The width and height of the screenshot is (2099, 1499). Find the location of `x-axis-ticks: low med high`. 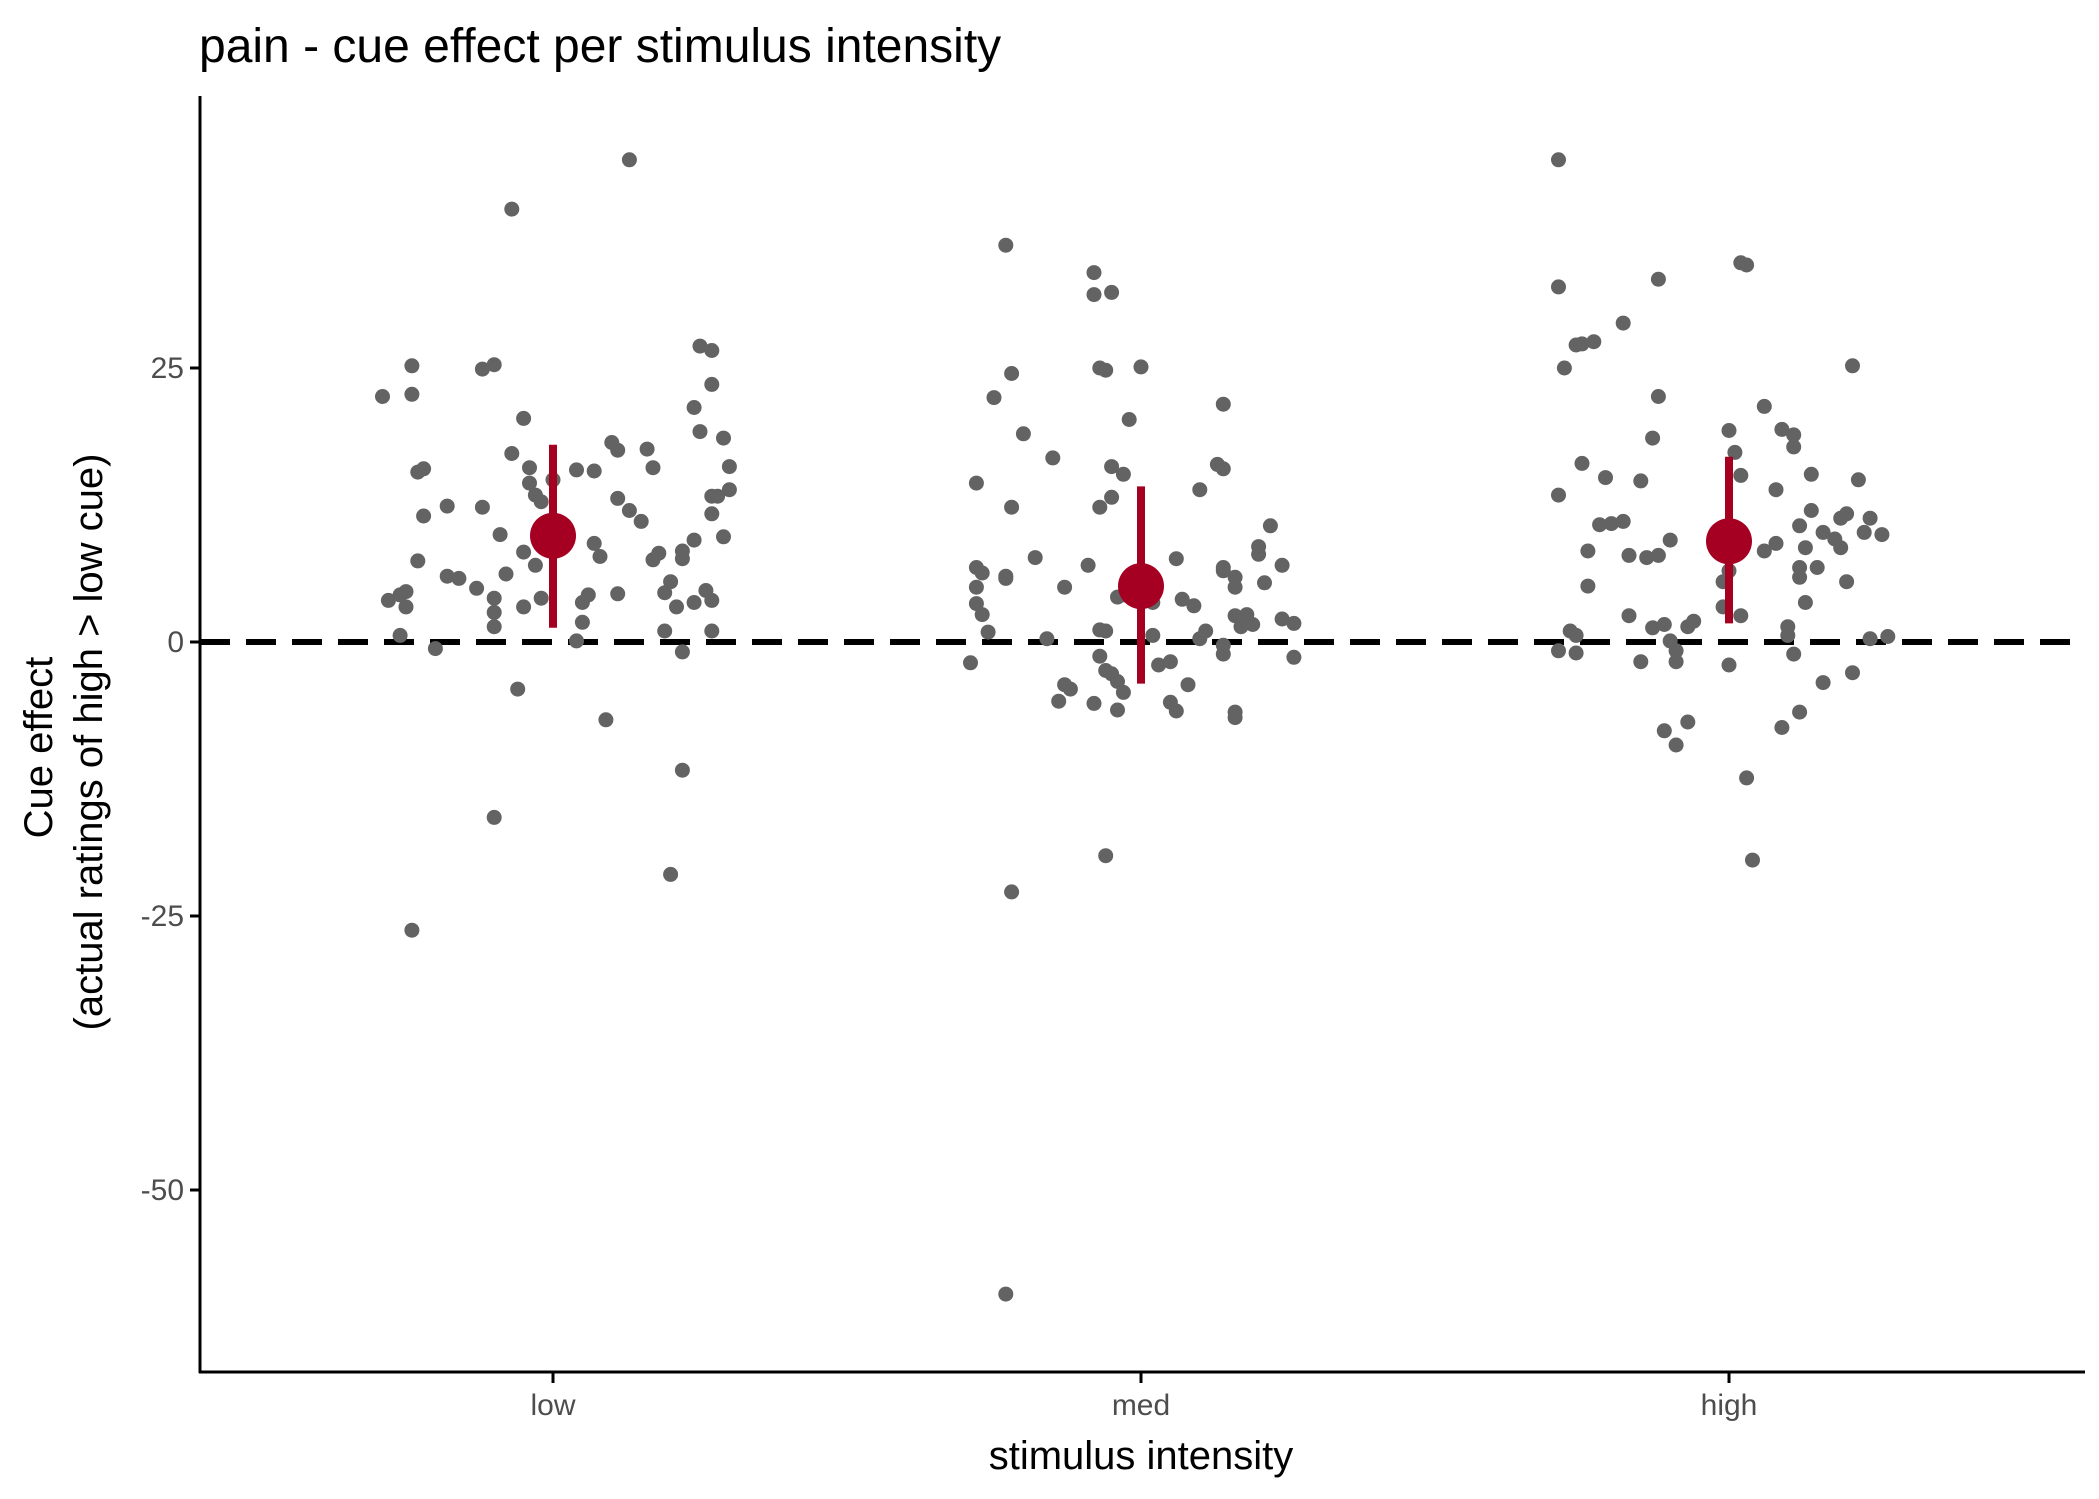

x-axis-ticks: low med high is located at coordinates (1143, 1397).